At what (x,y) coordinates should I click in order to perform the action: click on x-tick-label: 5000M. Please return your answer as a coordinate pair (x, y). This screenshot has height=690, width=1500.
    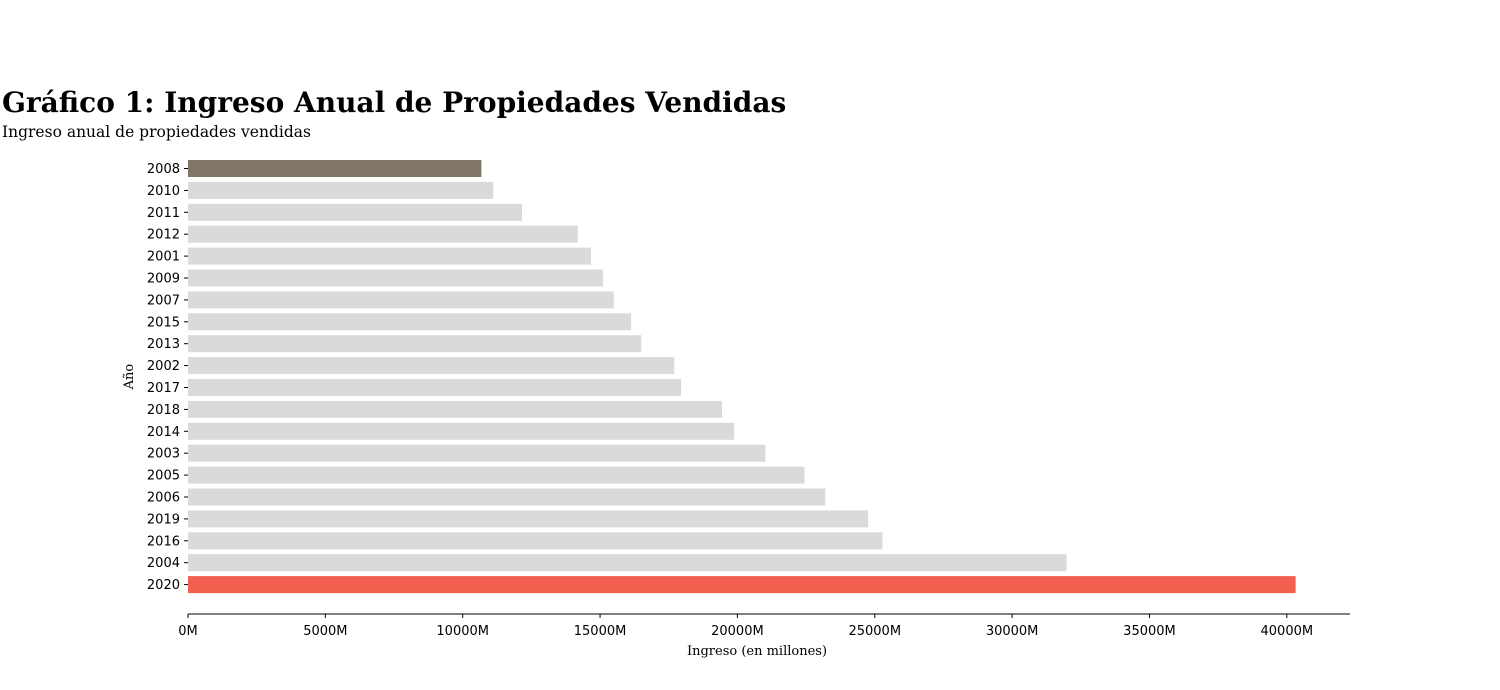
    Looking at the image, I should click on (325, 631).